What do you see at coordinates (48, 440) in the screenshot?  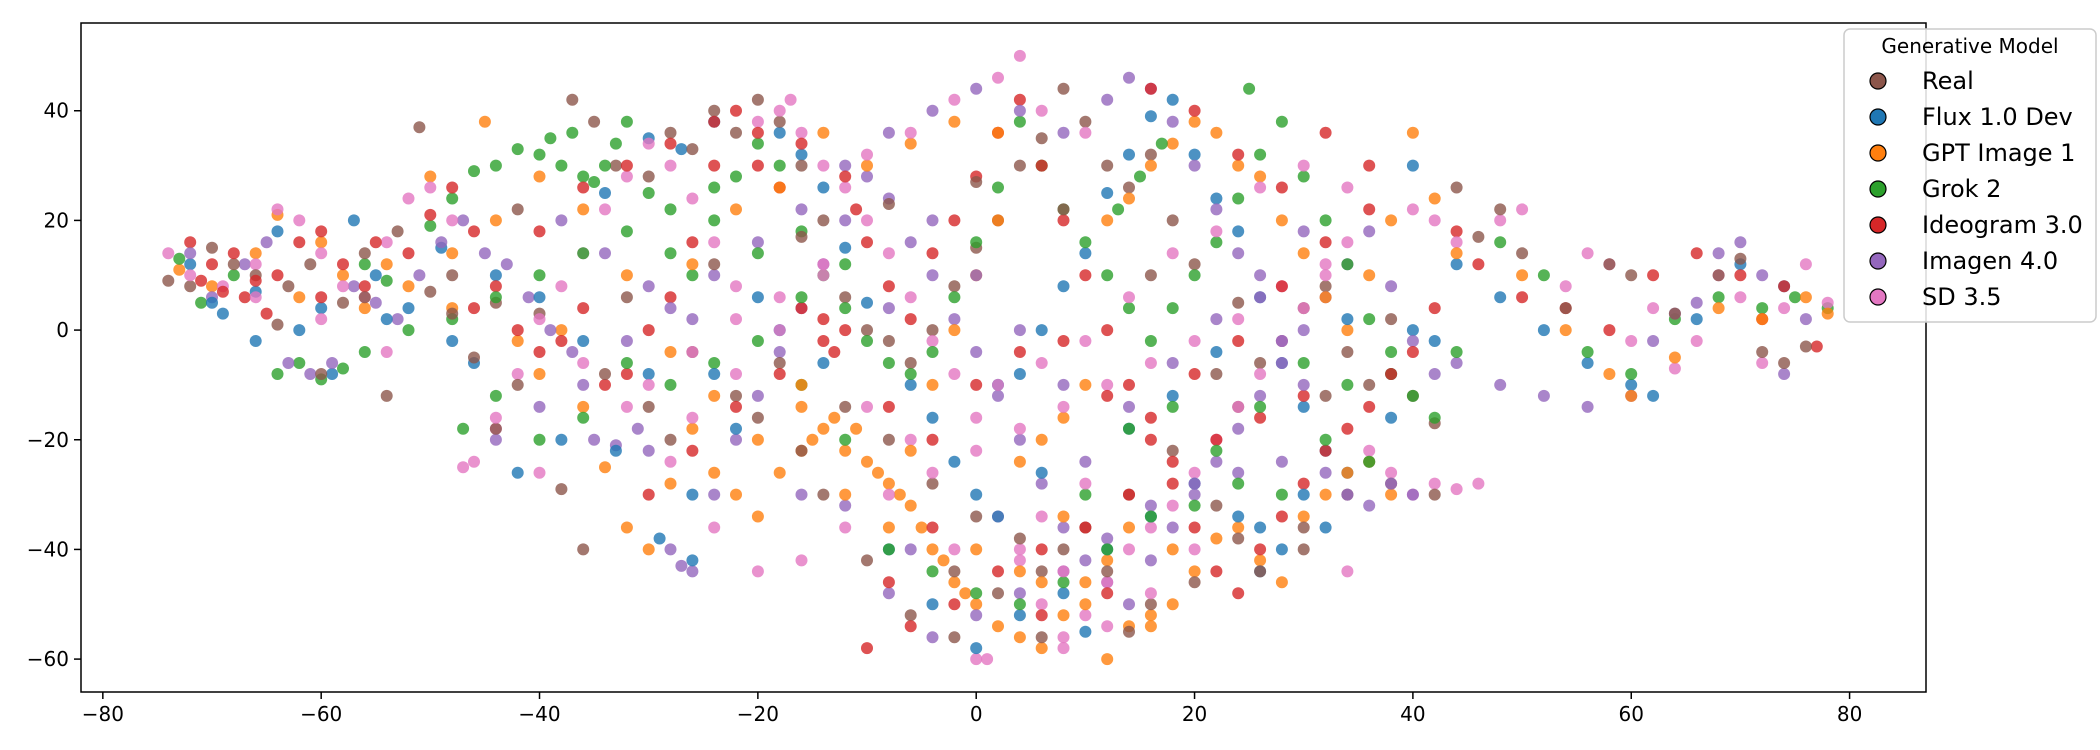 I see `y-tick-label: −20` at bounding box center [48, 440].